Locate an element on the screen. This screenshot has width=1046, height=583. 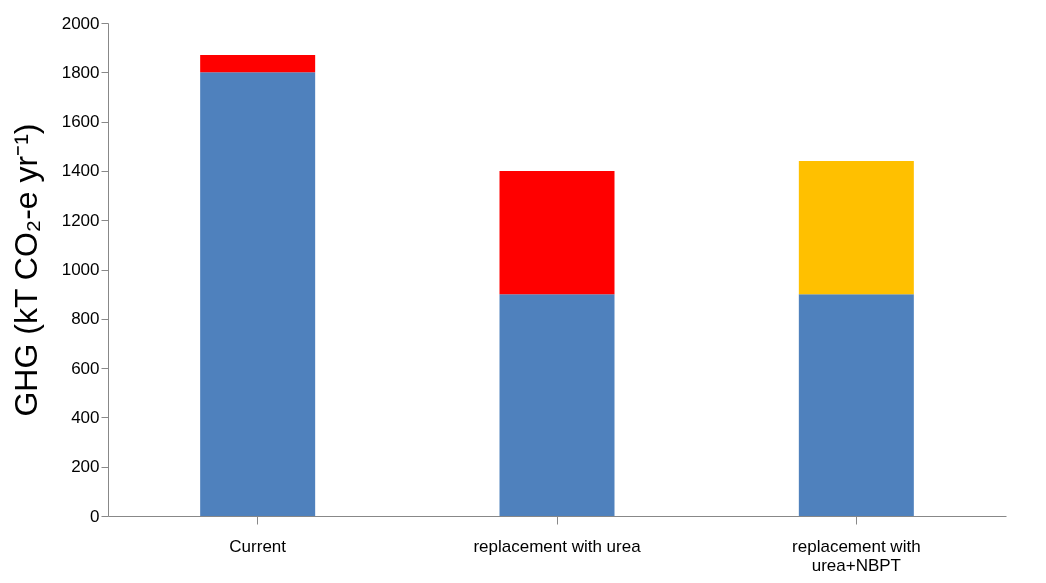
x-tick-label: replacement with urea is located at coordinates (557, 546).